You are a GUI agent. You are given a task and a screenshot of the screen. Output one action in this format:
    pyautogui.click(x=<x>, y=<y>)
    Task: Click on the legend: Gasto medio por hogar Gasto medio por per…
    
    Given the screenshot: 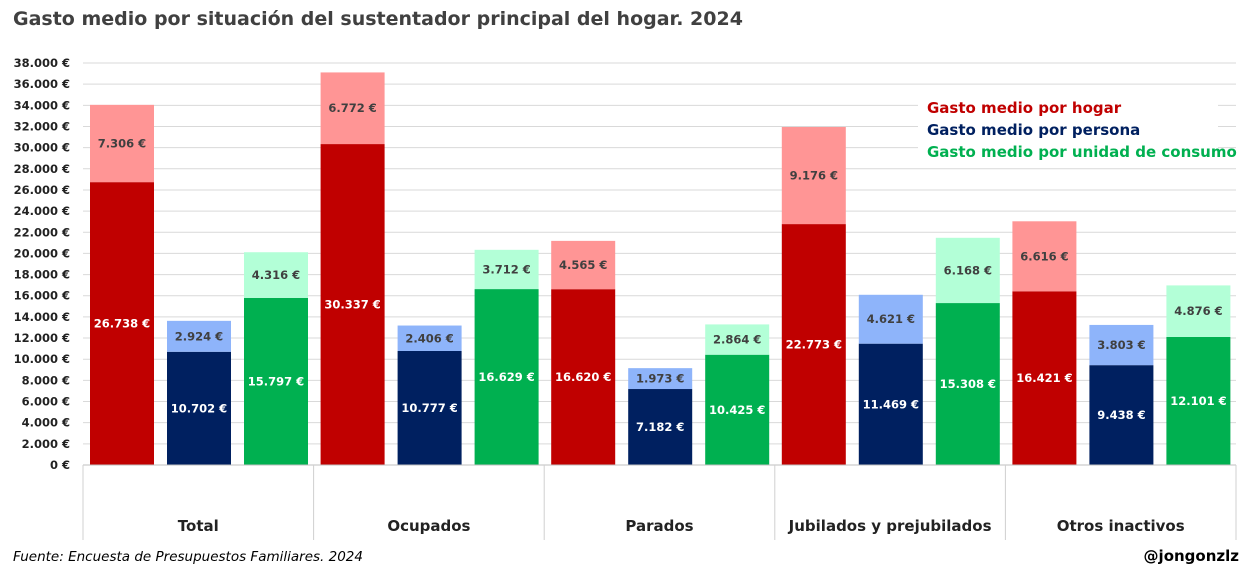 What is the action you would take?
    pyautogui.click(x=1077, y=130)
    